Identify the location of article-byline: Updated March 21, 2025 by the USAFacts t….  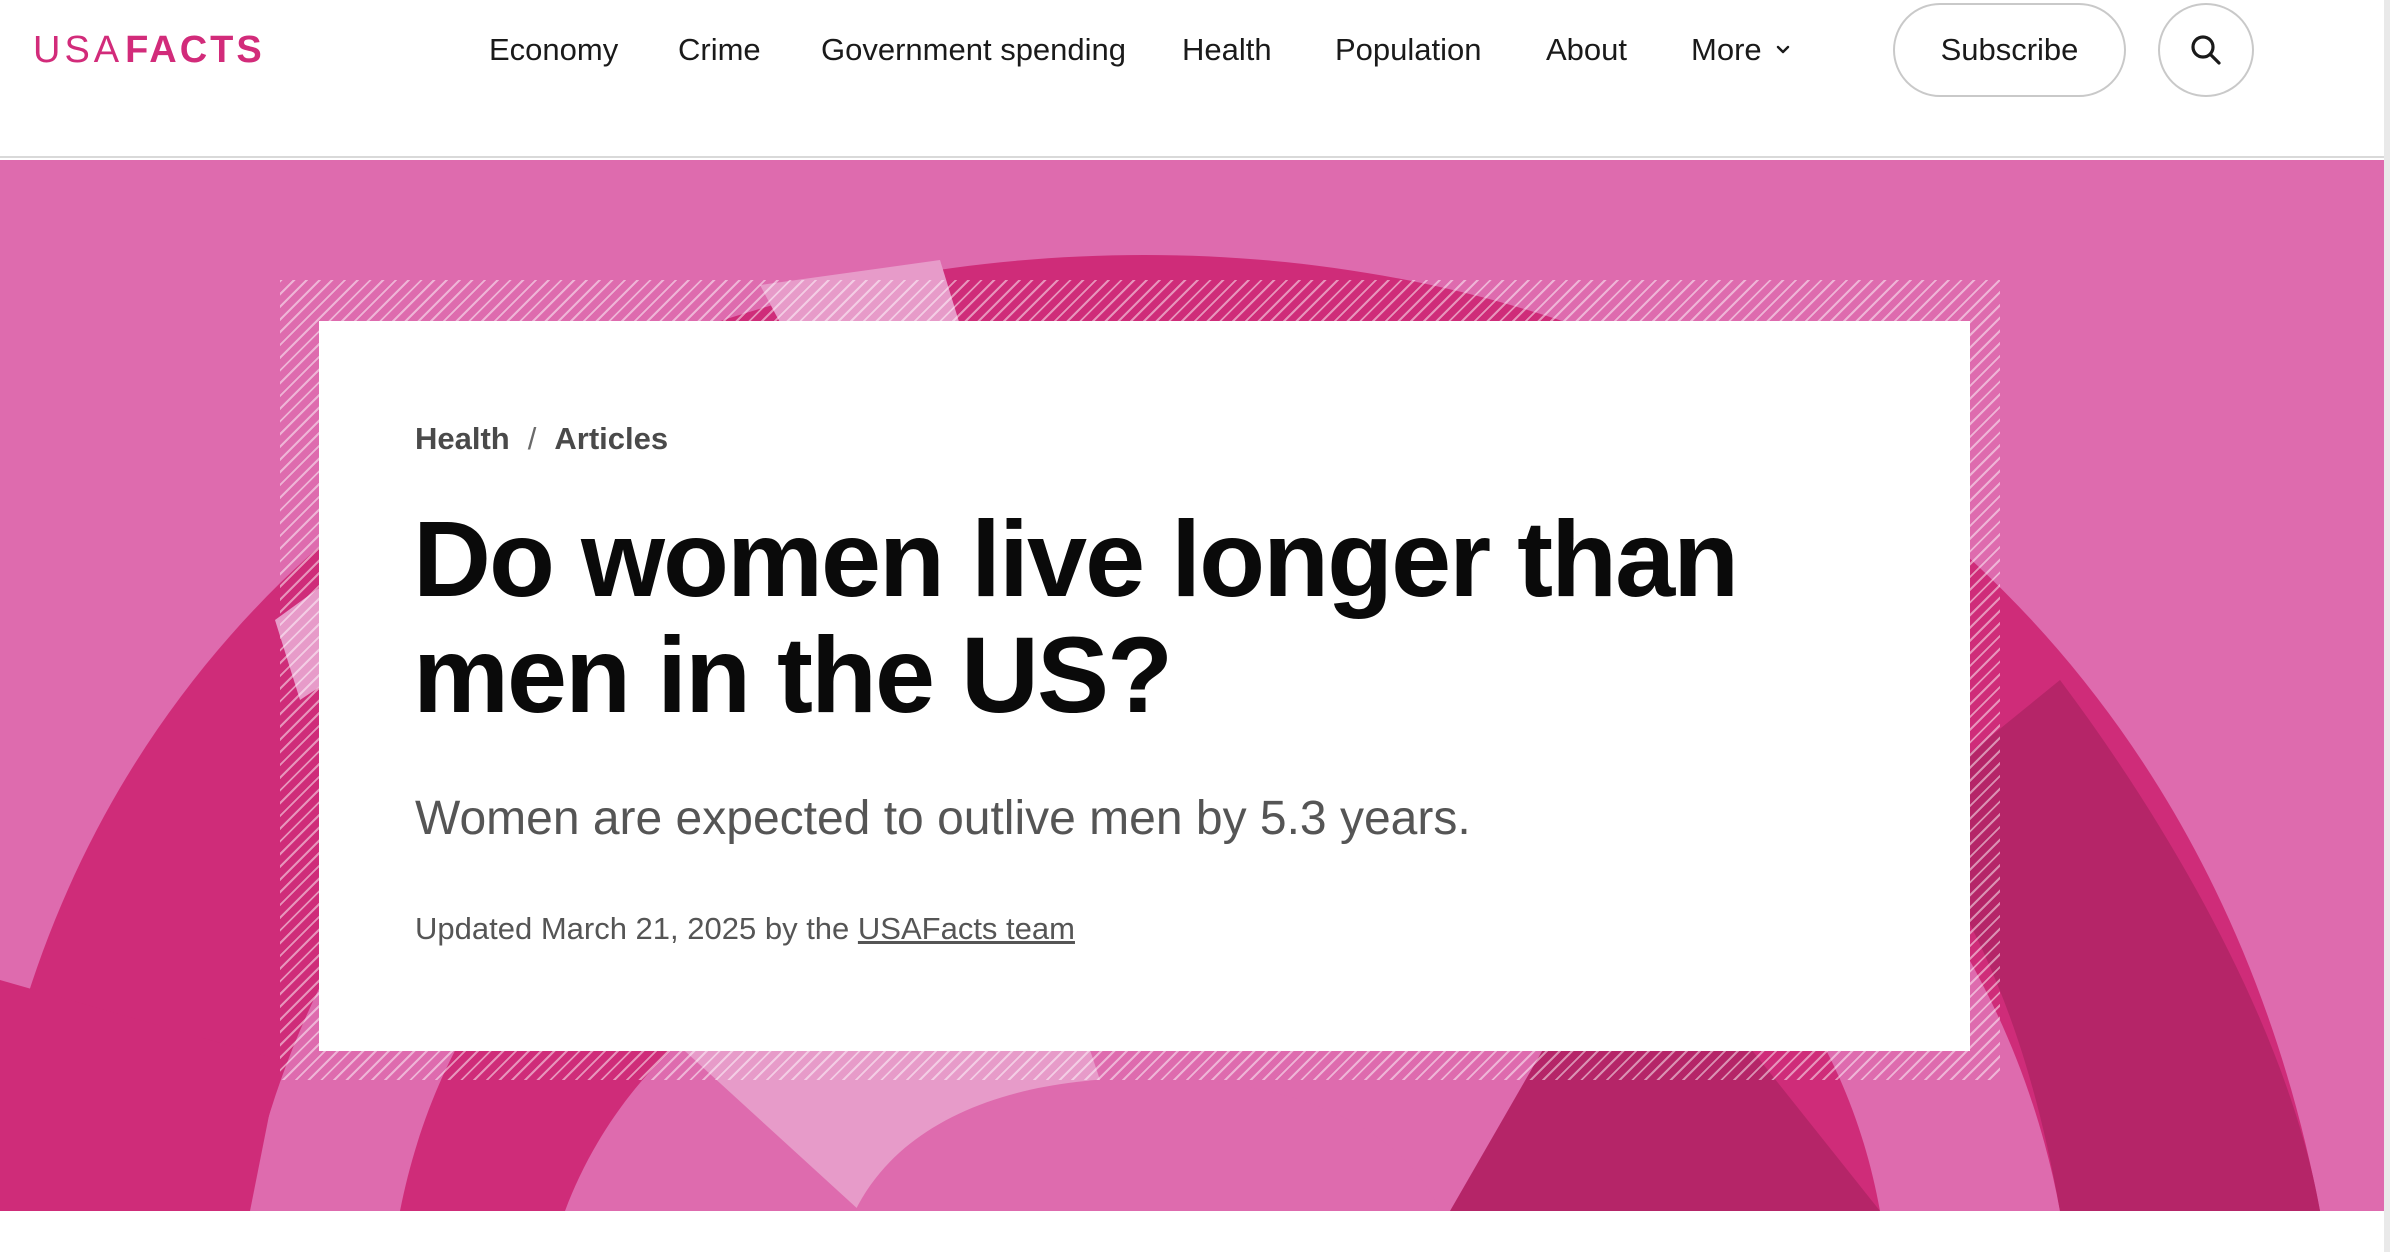
(745, 929).